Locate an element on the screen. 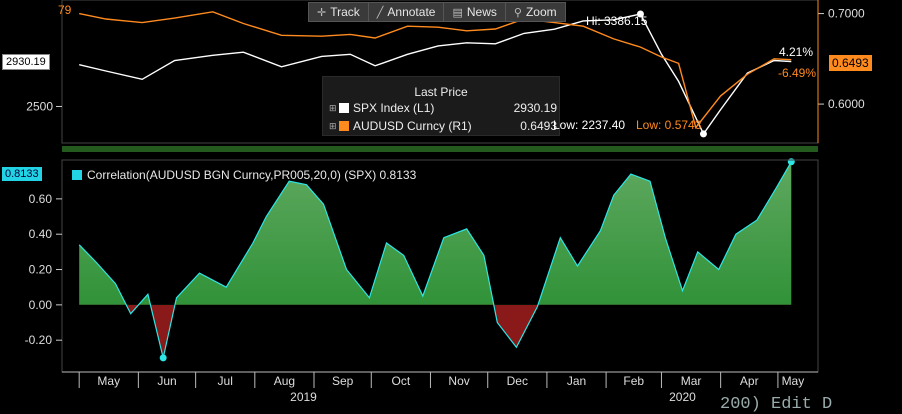 This screenshot has height=414, width=902. legend-row-spx: ⊞ SPX Index (L1) 2930.19 is located at coordinates (443, 108).